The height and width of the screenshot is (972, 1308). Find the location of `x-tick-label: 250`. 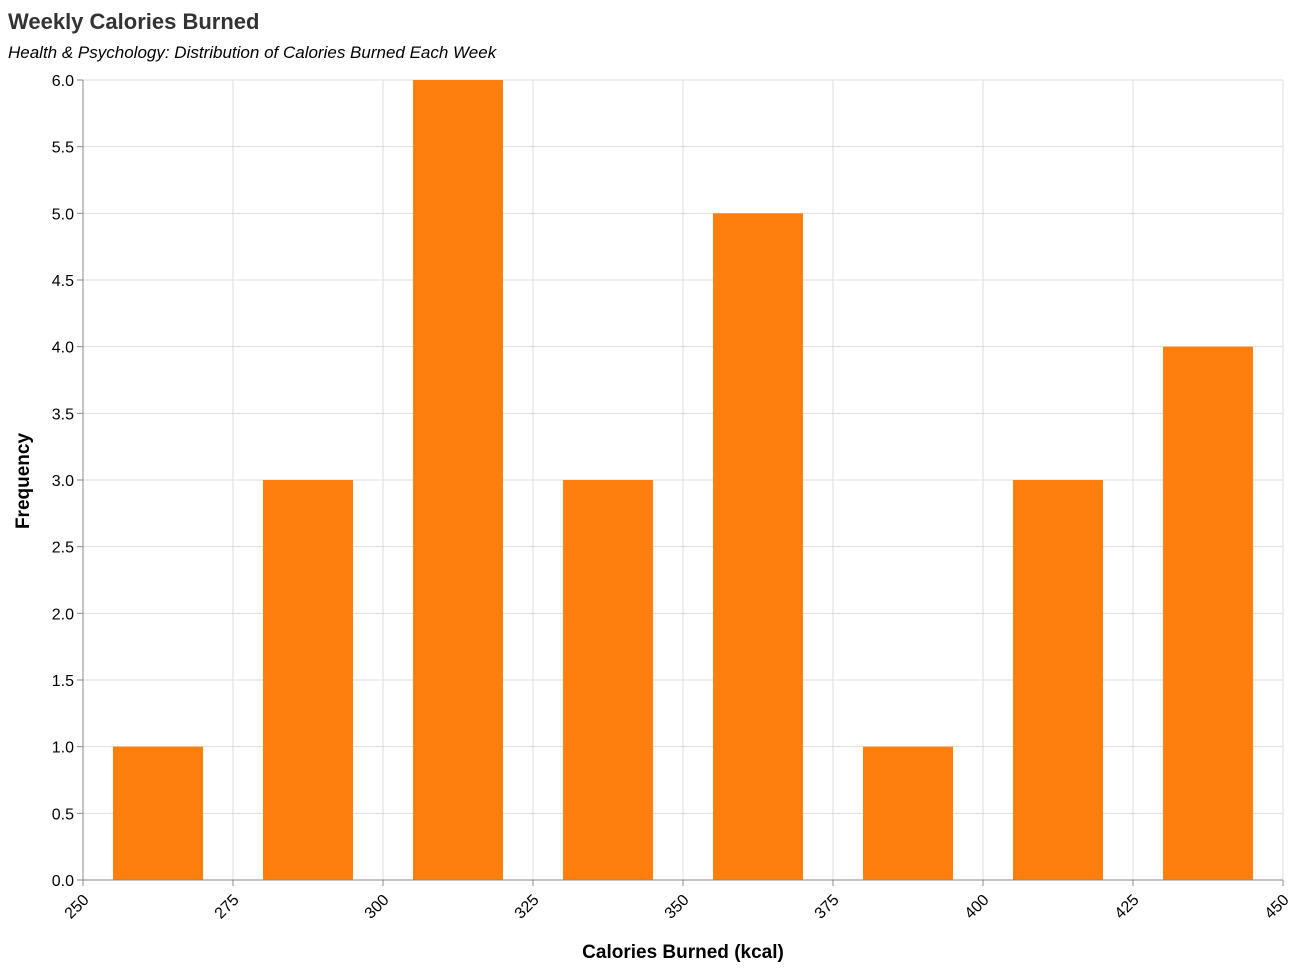

x-tick-label: 250 is located at coordinates (77, 907).